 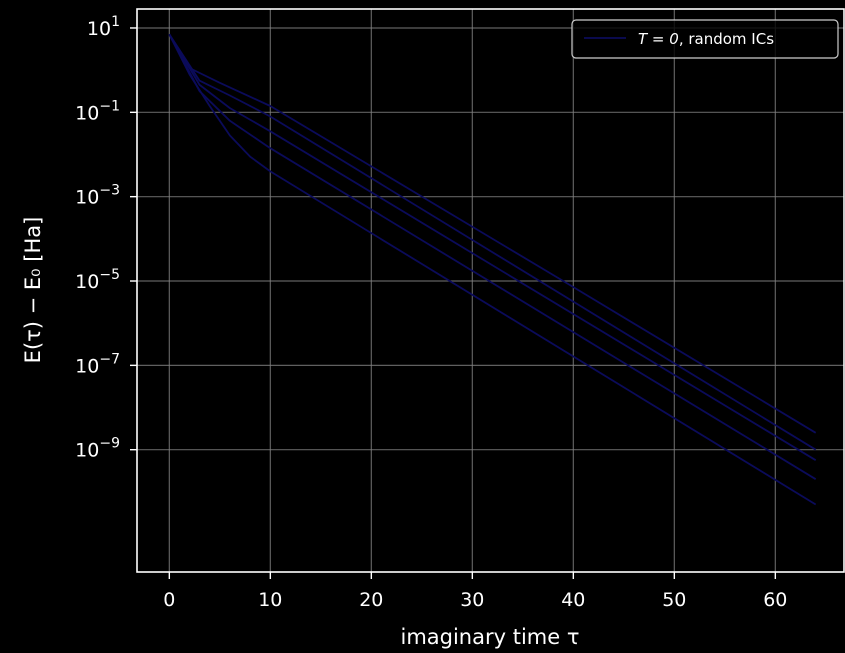 What do you see at coordinates (472, 600) in the screenshot?
I see `x-tick-label: 30` at bounding box center [472, 600].